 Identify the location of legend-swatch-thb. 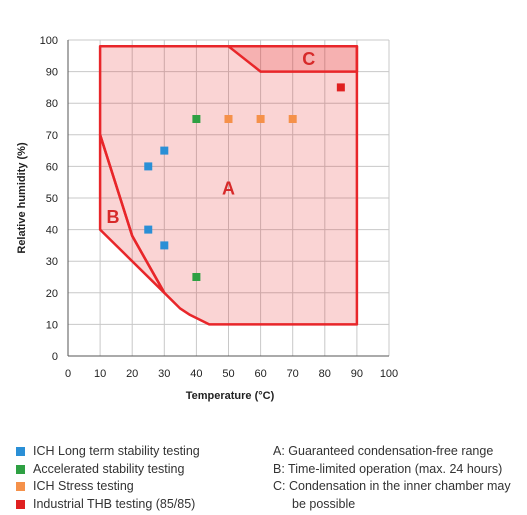
(20, 504).